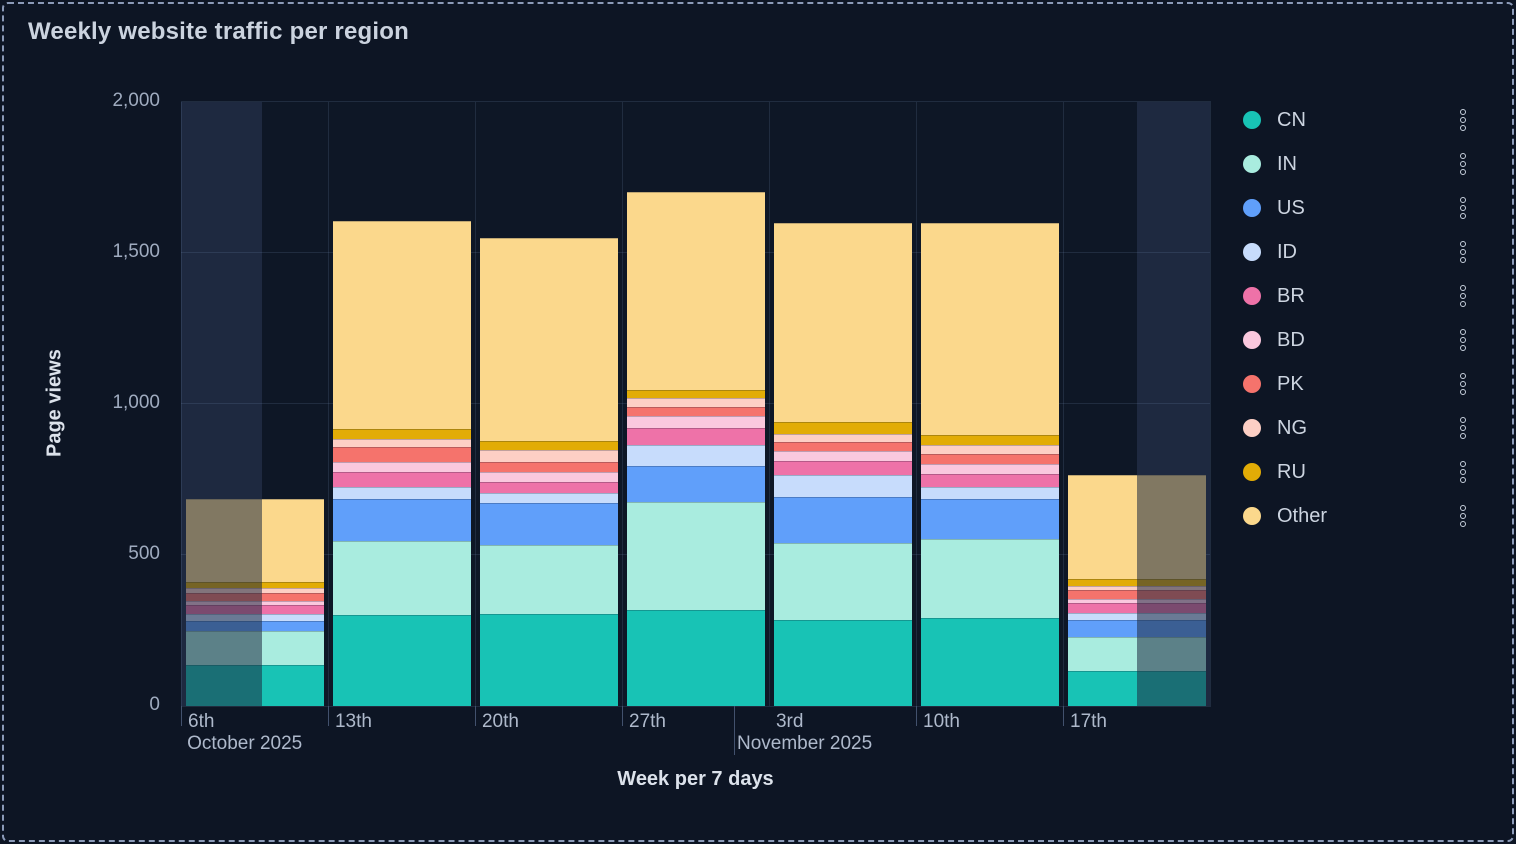 The image size is (1516, 844). I want to click on x-tick-label: 13th, so click(353, 721).